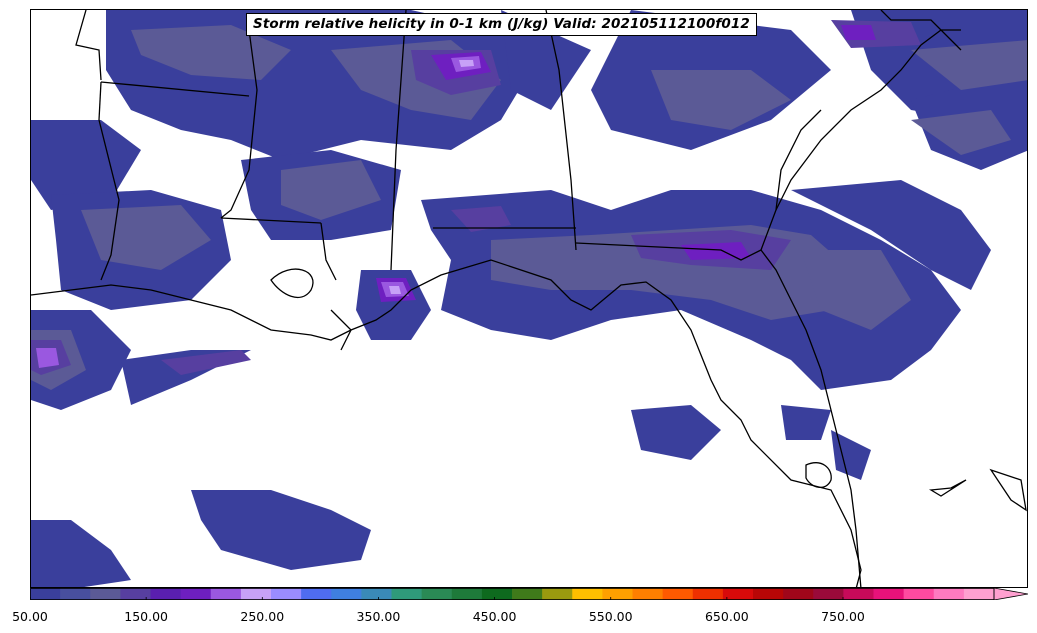 This screenshot has height=633, width=1037. Describe the element at coordinates (1010, 594) in the screenshot. I see `colorbar-extend-triangle` at that location.